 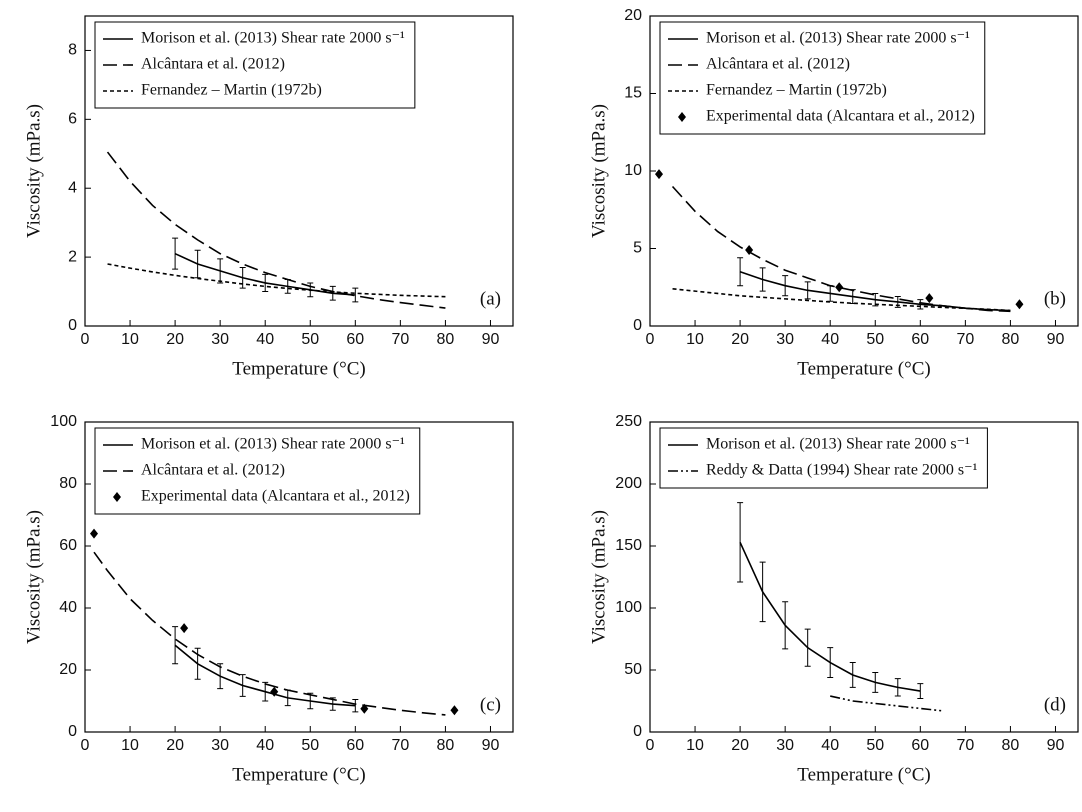 What do you see at coordinates (72, 119) in the screenshot?
I see `y-tick-label: 6` at bounding box center [72, 119].